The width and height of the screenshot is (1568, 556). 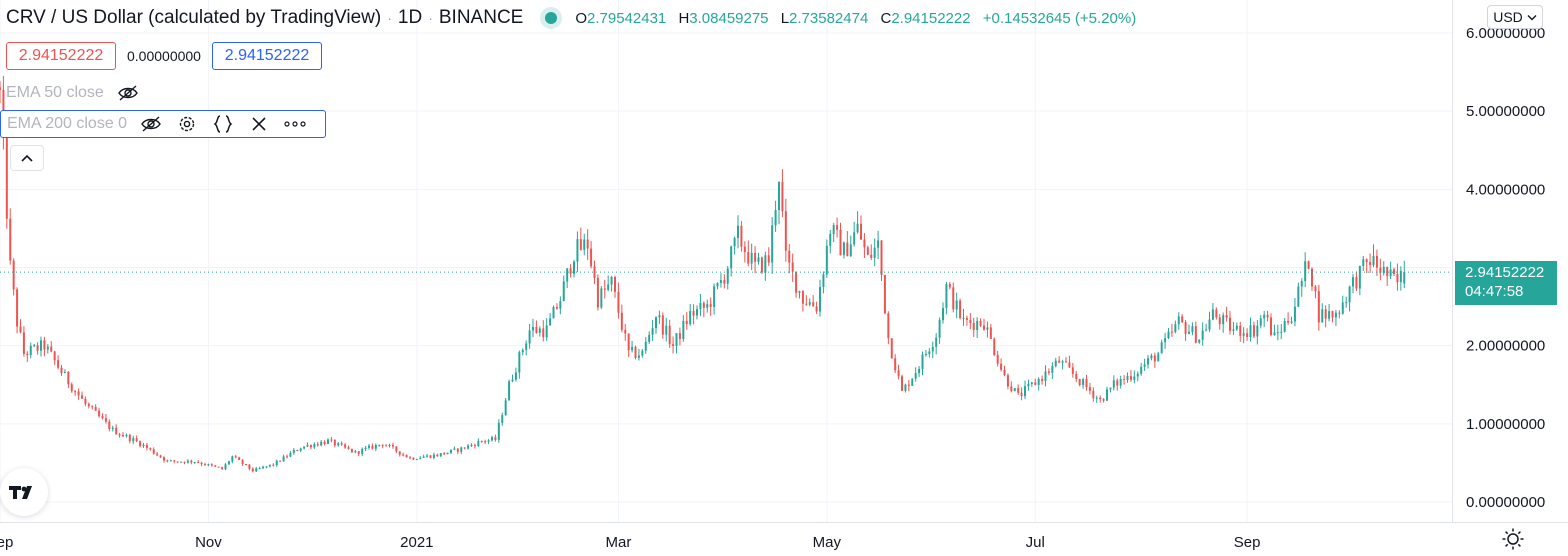 I want to click on x-tick-label: 2021, so click(x=416, y=542).